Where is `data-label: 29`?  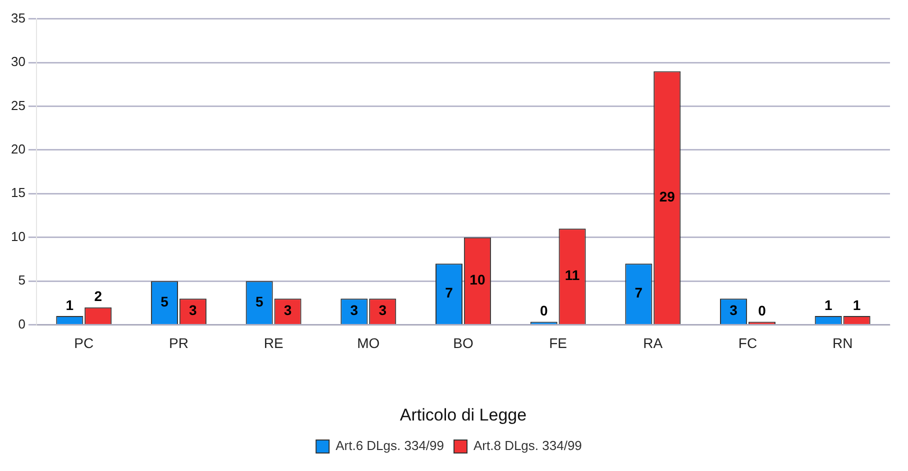 data-label: 29 is located at coordinates (667, 196).